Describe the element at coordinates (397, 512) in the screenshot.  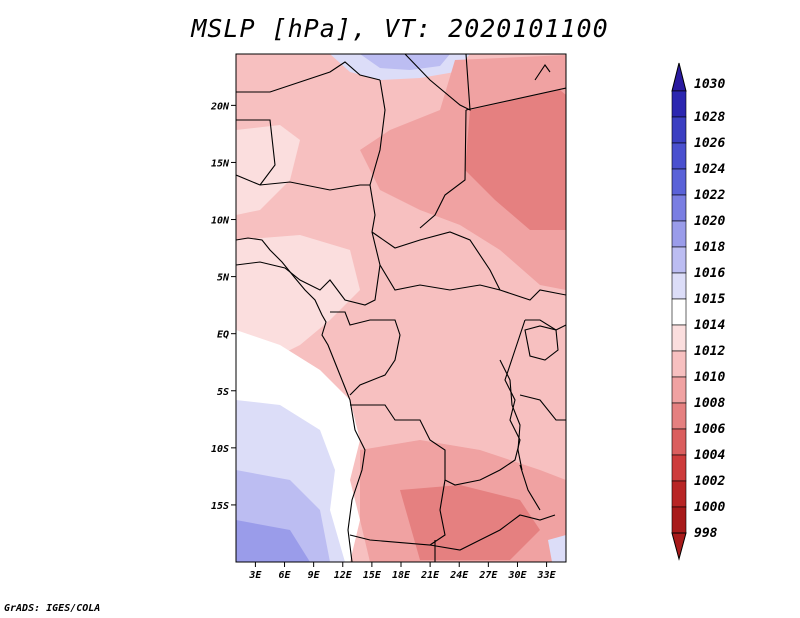
I see `border-angola-namibia` at that location.